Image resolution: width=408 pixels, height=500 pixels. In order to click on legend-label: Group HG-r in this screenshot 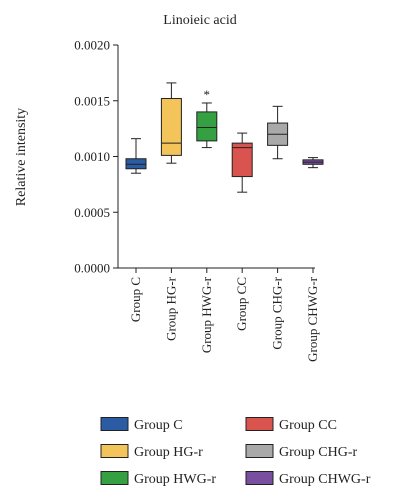, I will do `click(168, 452)`.